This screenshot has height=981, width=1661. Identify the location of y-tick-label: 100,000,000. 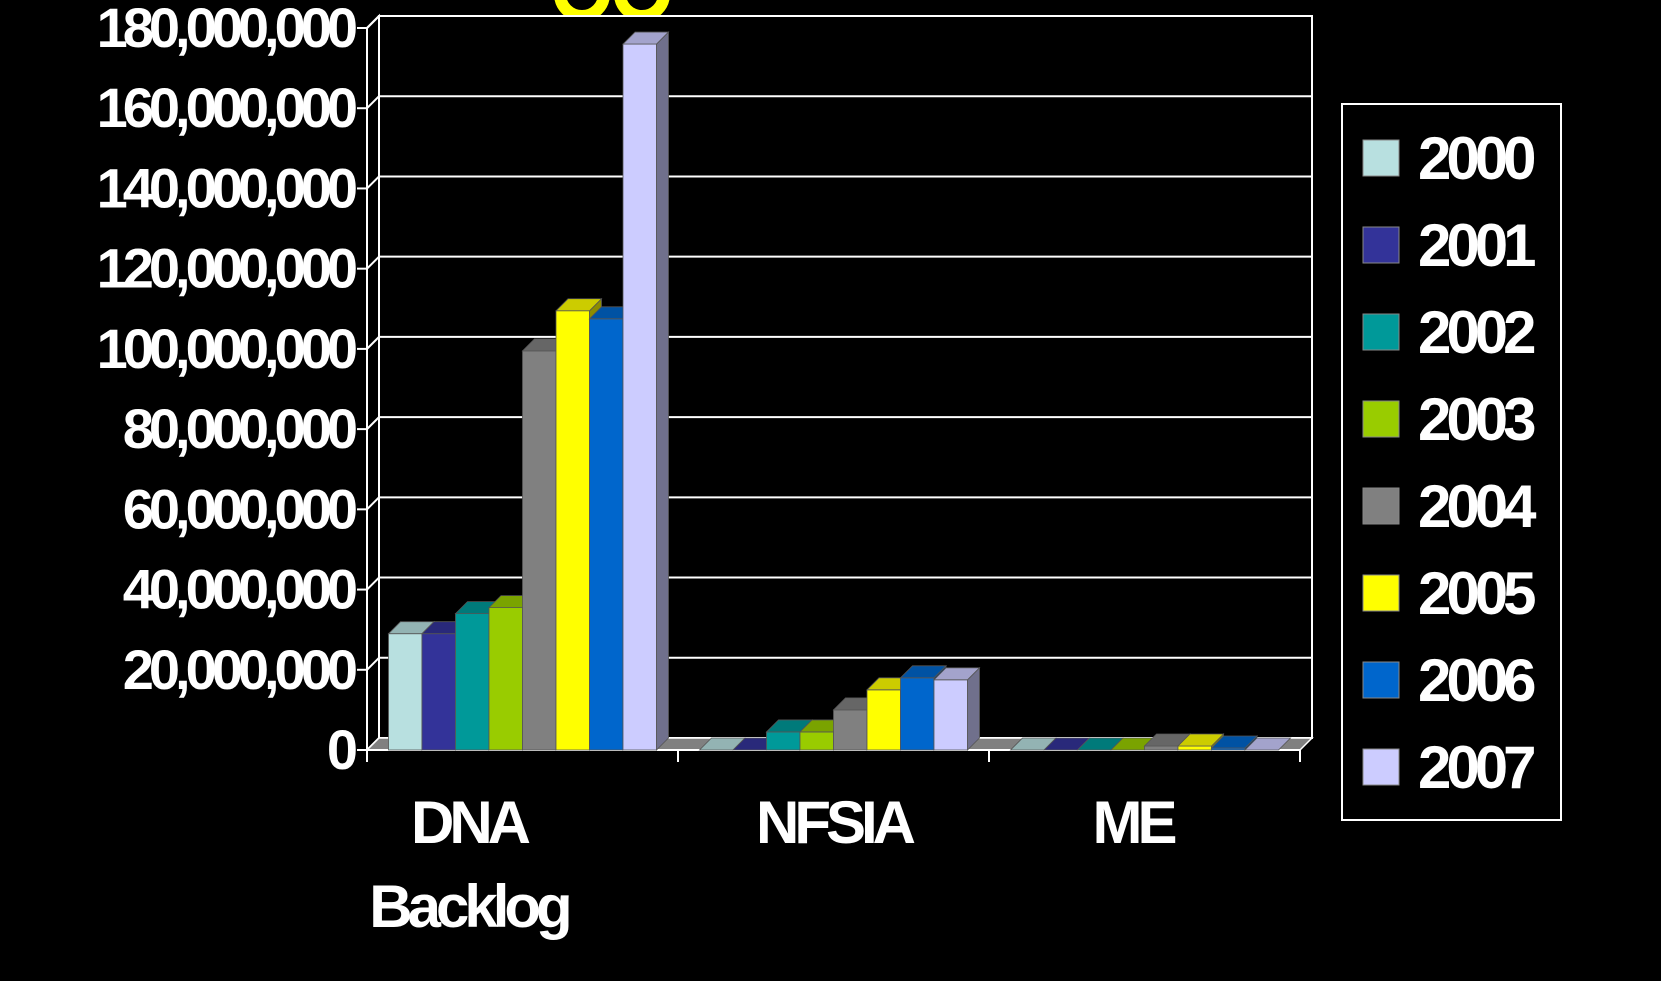
(226, 348).